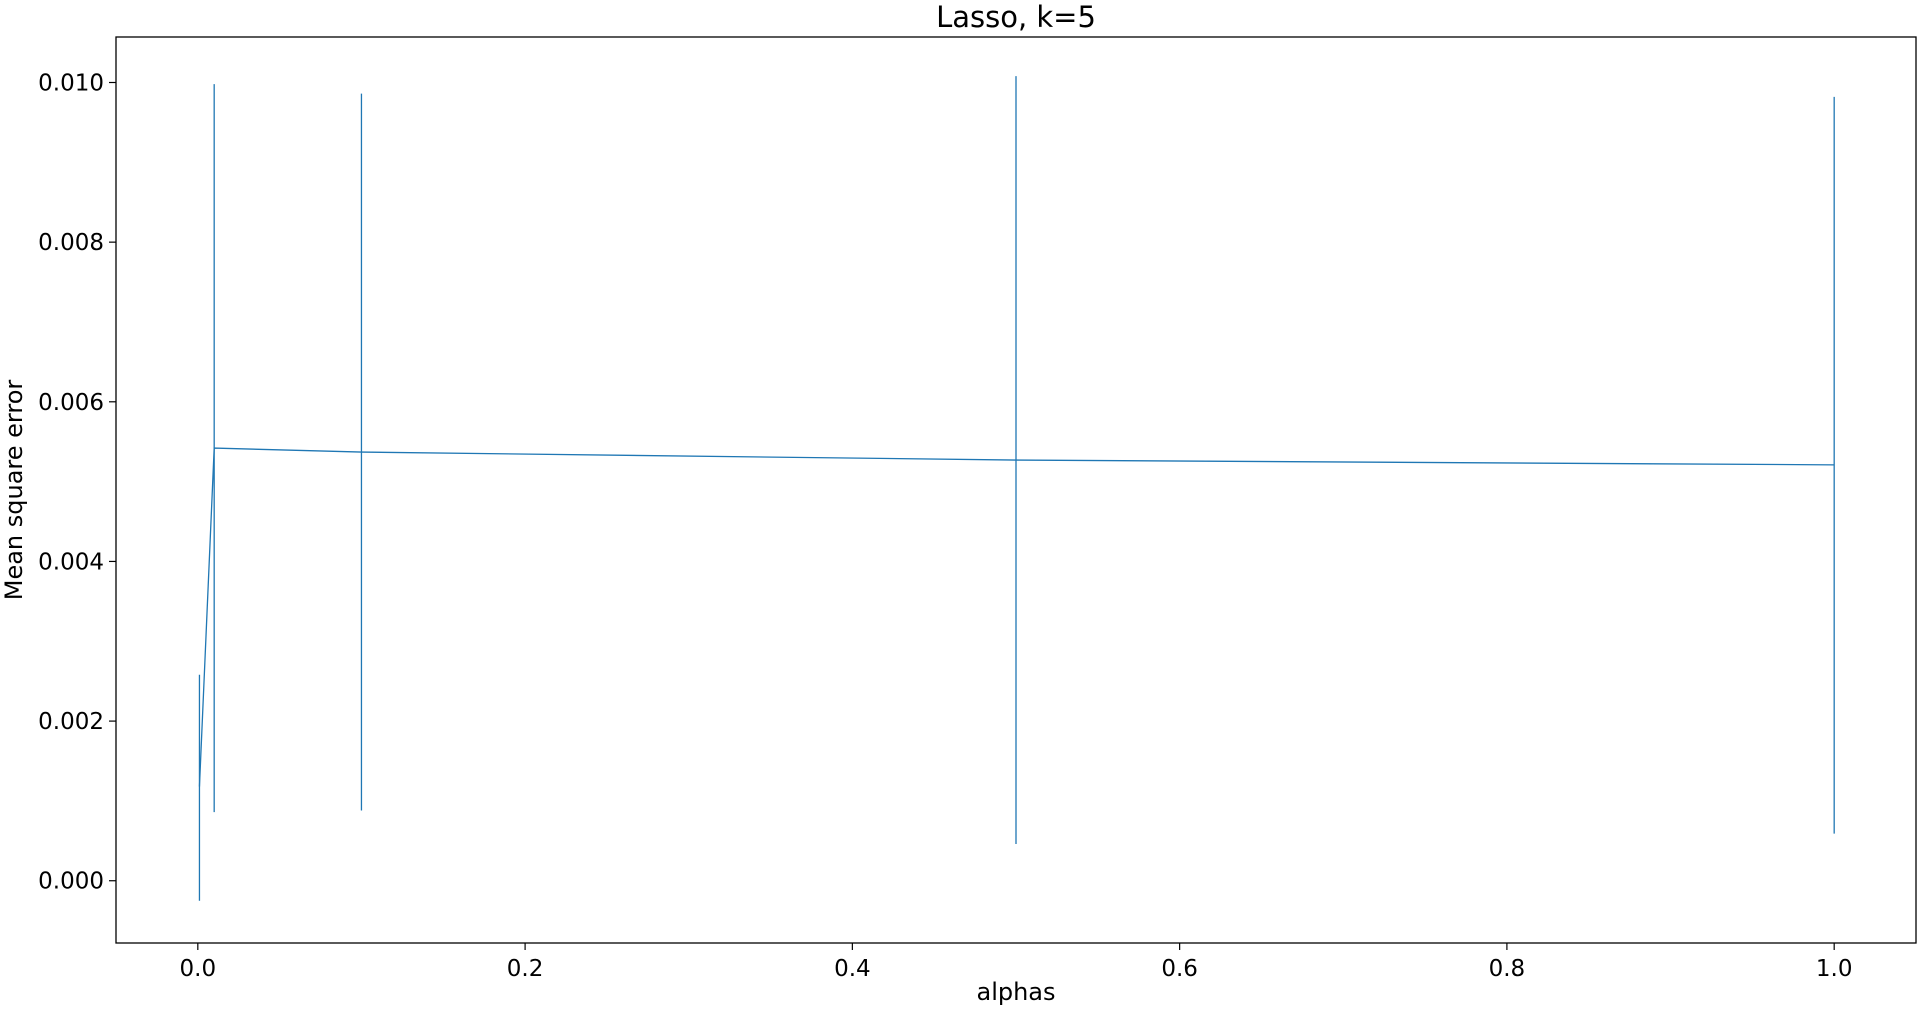 The height and width of the screenshot is (1009, 1920). What do you see at coordinates (1016, 962) in the screenshot?
I see `x-axis: 0.0 0.2 0.4 0.6 0.8 1.0` at bounding box center [1016, 962].